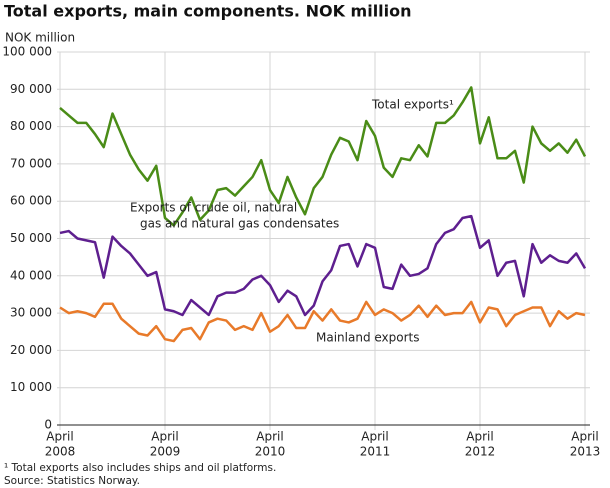 This screenshot has height=488, width=610. I want to click on y-tick-label: 40 000, so click(31, 275).